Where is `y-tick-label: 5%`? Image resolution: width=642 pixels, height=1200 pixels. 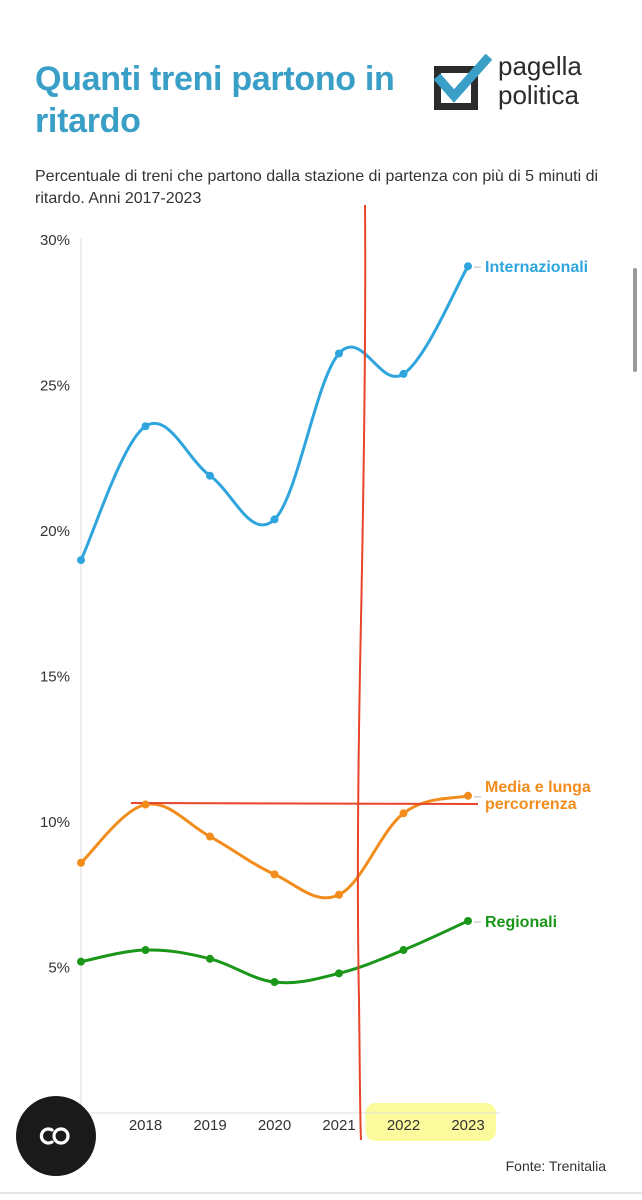 y-tick-label: 5% is located at coordinates (59, 968).